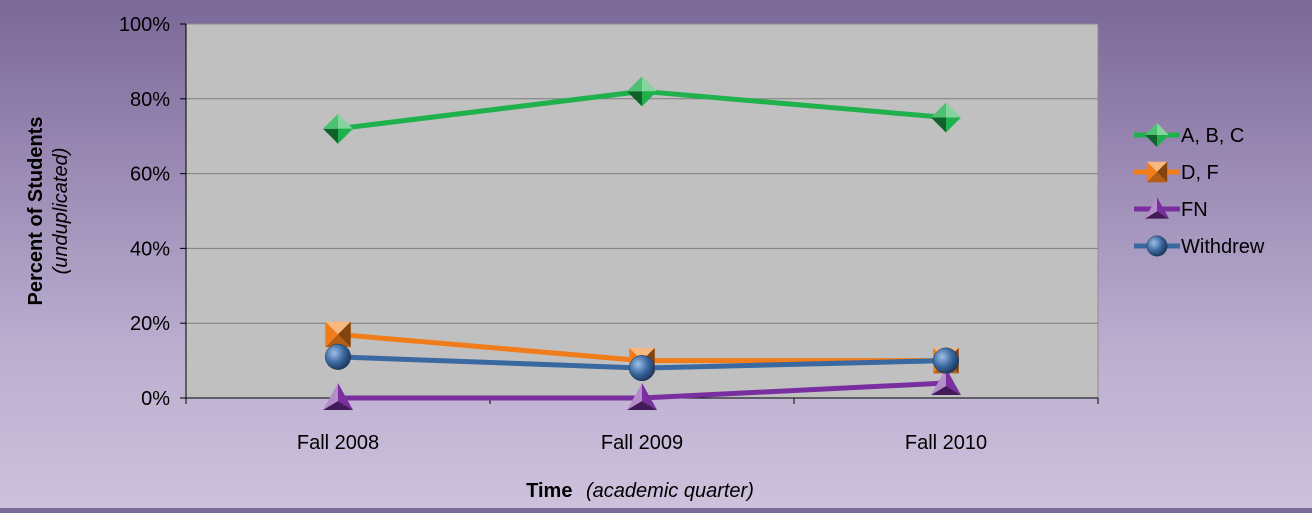  I want to click on y-tick-label: 80%, so click(150, 100).